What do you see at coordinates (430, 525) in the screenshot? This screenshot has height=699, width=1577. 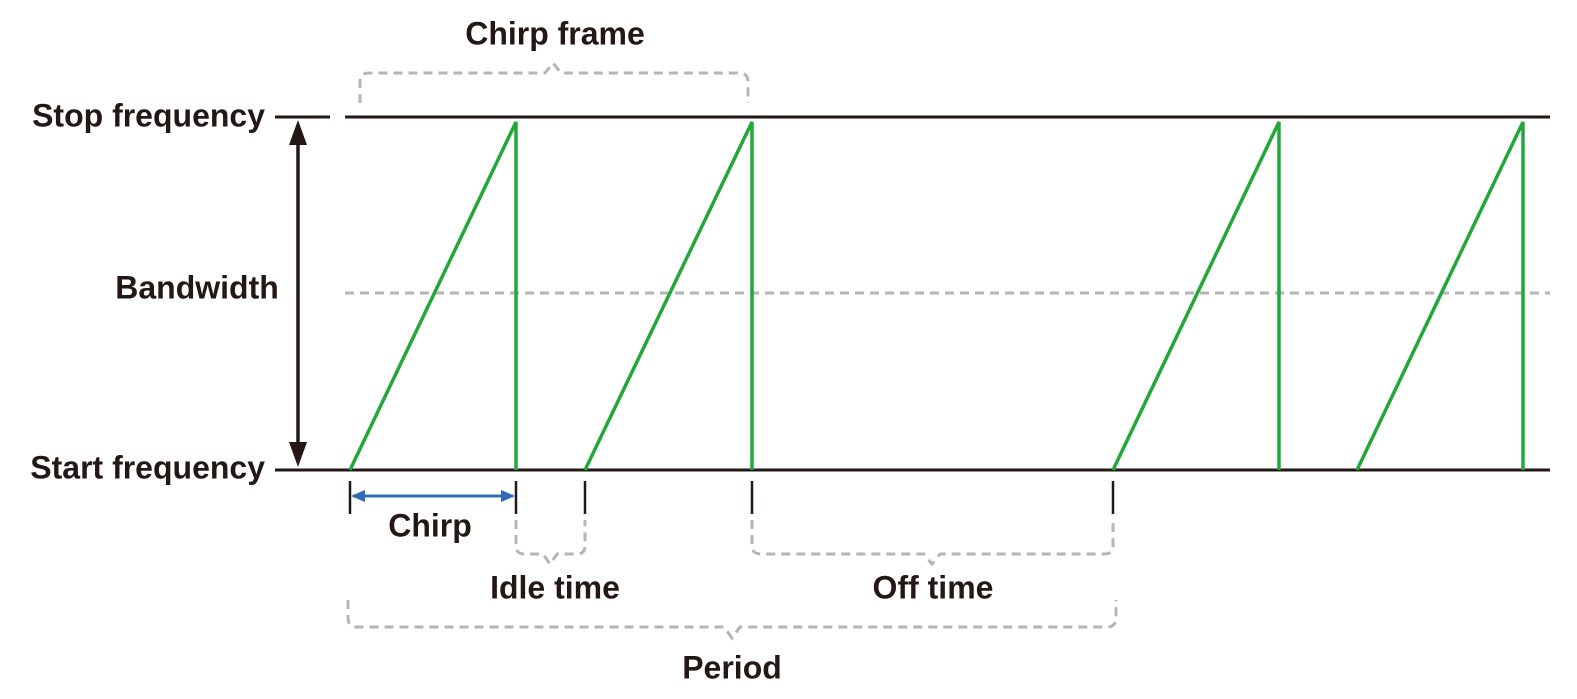 I see `chirp-label: Chirp` at bounding box center [430, 525].